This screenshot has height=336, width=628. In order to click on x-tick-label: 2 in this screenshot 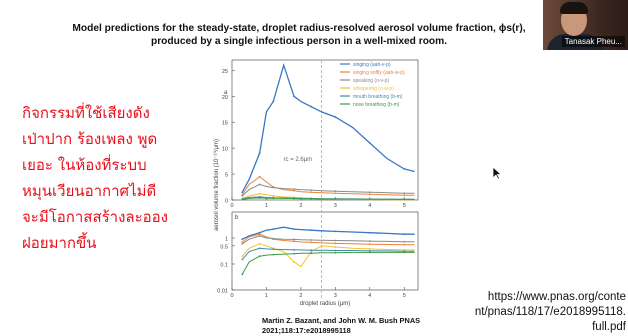, I will do `click(300, 296)`.